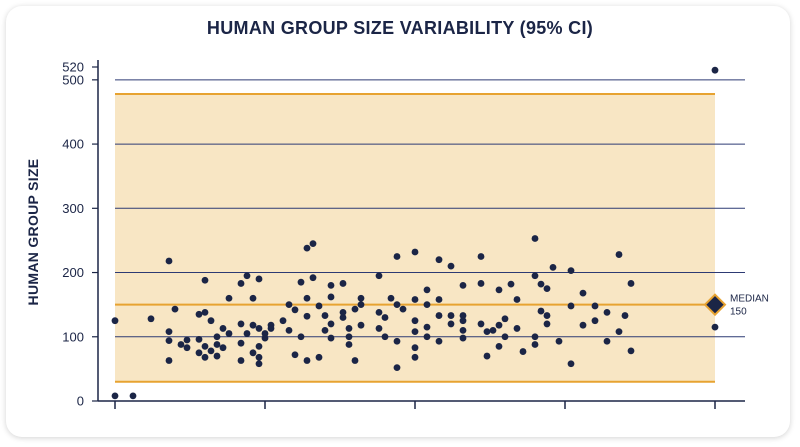  I want to click on y-tick-label-200: 200, so click(73, 272).